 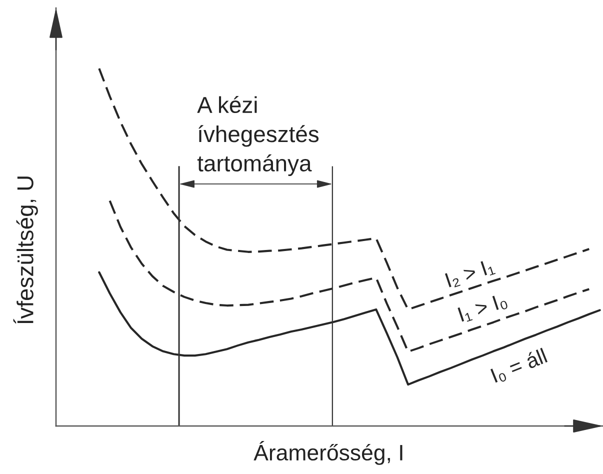 What do you see at coordinates (519, 366) in the screenshot?
I see `text: I₀ = áll` at bounding box center [519, 366].